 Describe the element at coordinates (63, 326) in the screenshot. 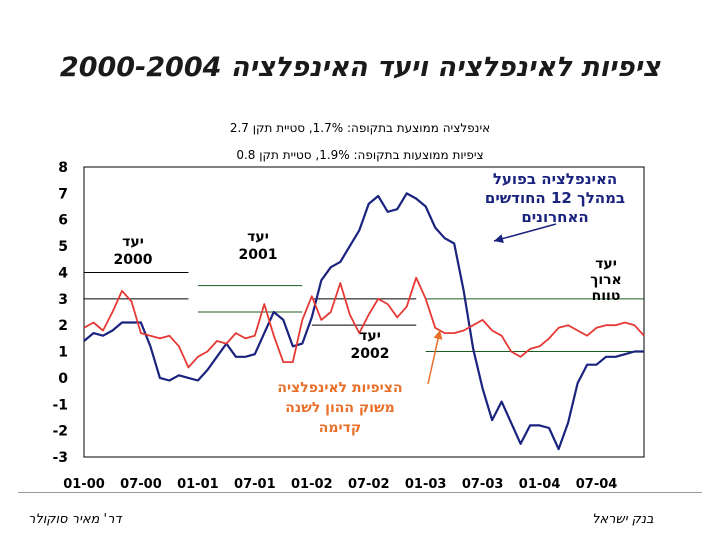

I see `y-tick-label: 2` at that location.